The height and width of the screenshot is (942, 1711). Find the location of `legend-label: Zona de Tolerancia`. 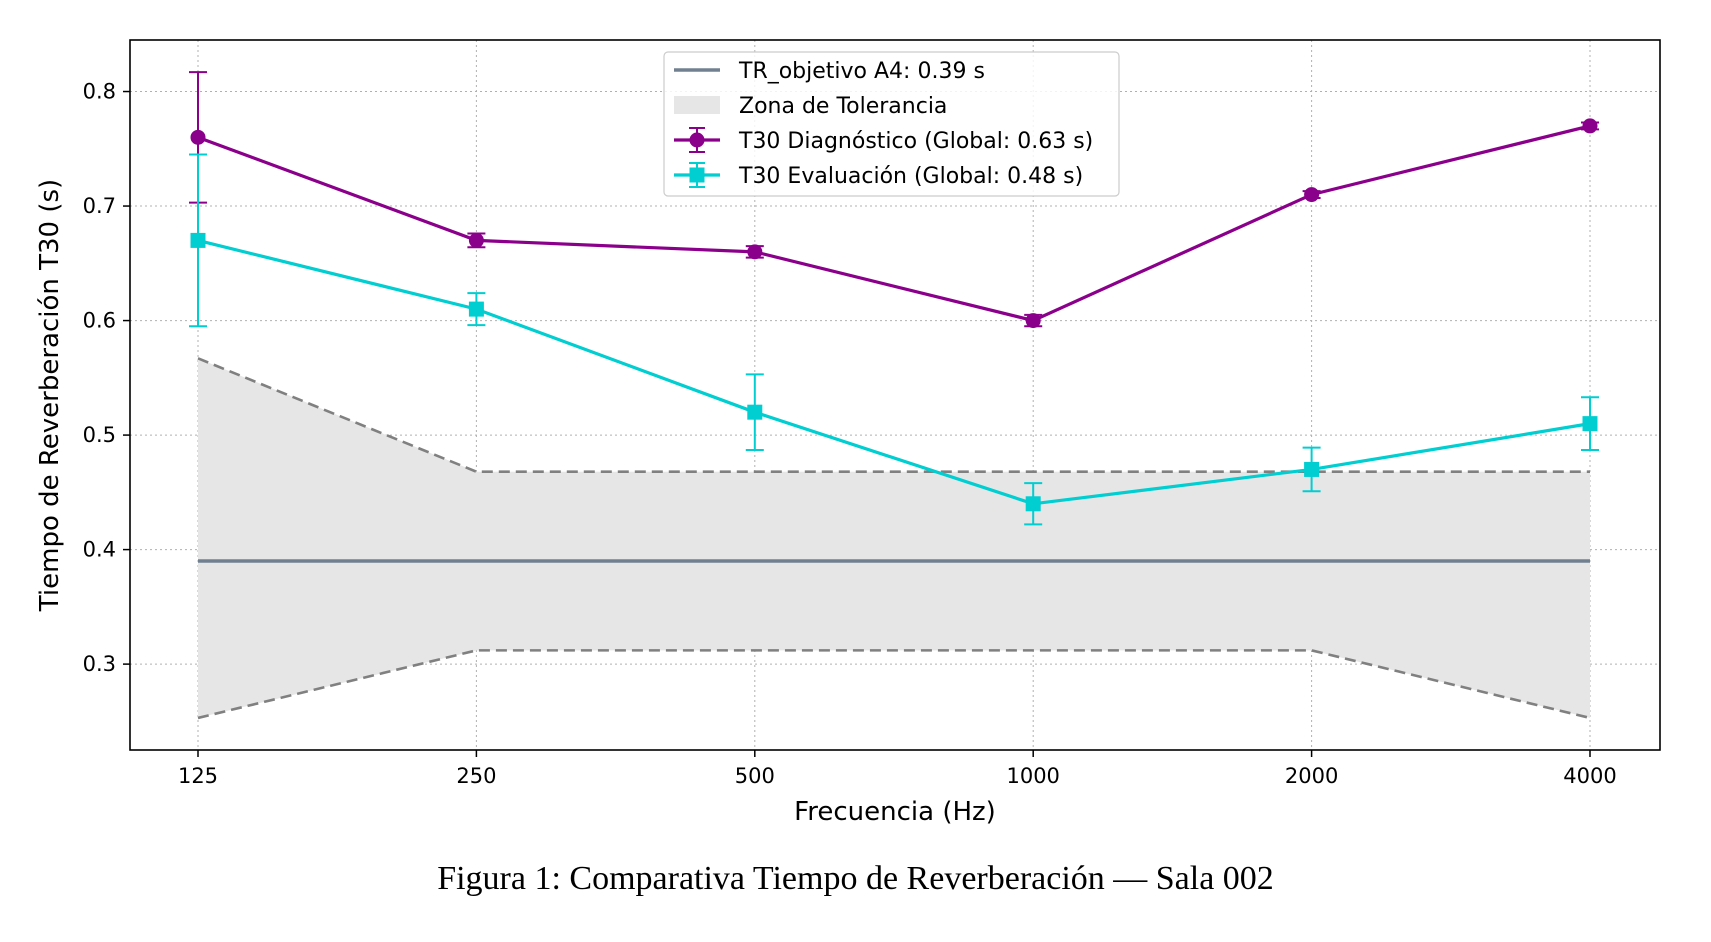

legend-label: Zona de Tolerancia is located at coordinates (843, 106).